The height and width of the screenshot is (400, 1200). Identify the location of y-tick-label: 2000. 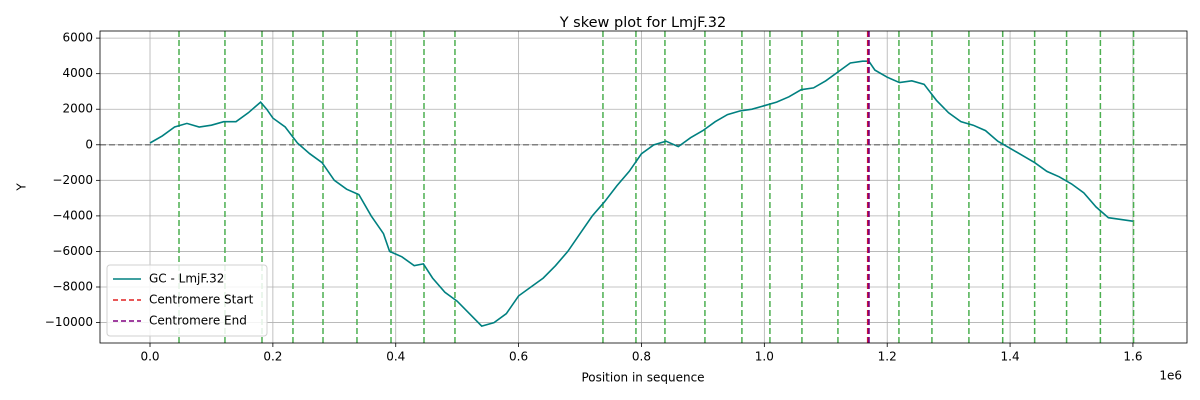
(77, 109).